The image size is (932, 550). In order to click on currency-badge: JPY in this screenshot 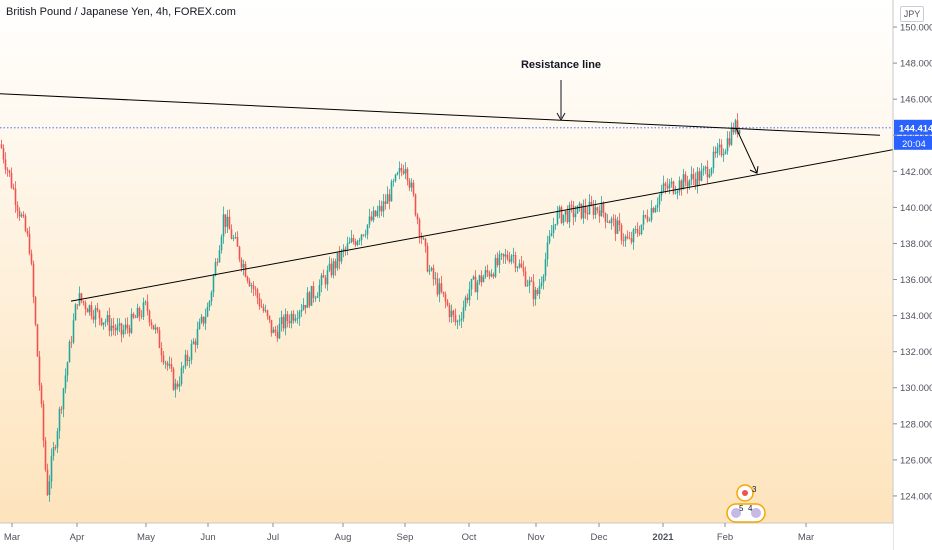, I will do `click(912, 14)`.